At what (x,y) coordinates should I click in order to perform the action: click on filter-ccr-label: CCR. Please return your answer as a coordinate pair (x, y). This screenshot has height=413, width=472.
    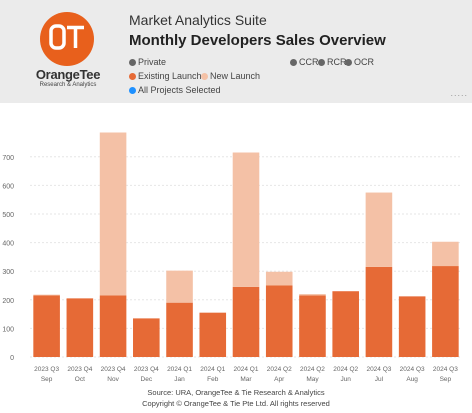
    Looking at the image, I should click on (309, 62).